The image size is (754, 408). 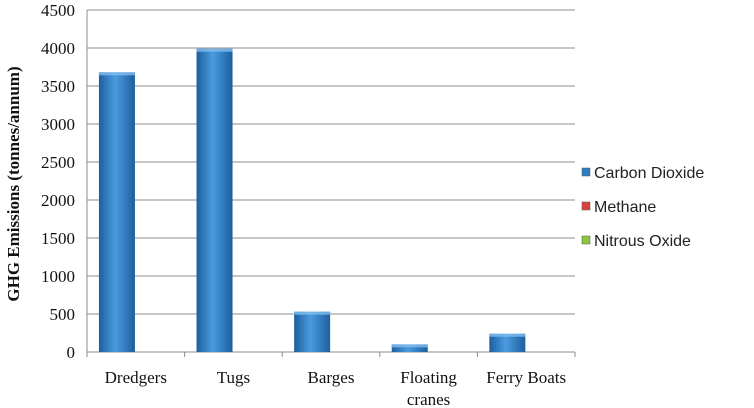 I want to click on y-tick-label: 0, so click(x=71, y=352).